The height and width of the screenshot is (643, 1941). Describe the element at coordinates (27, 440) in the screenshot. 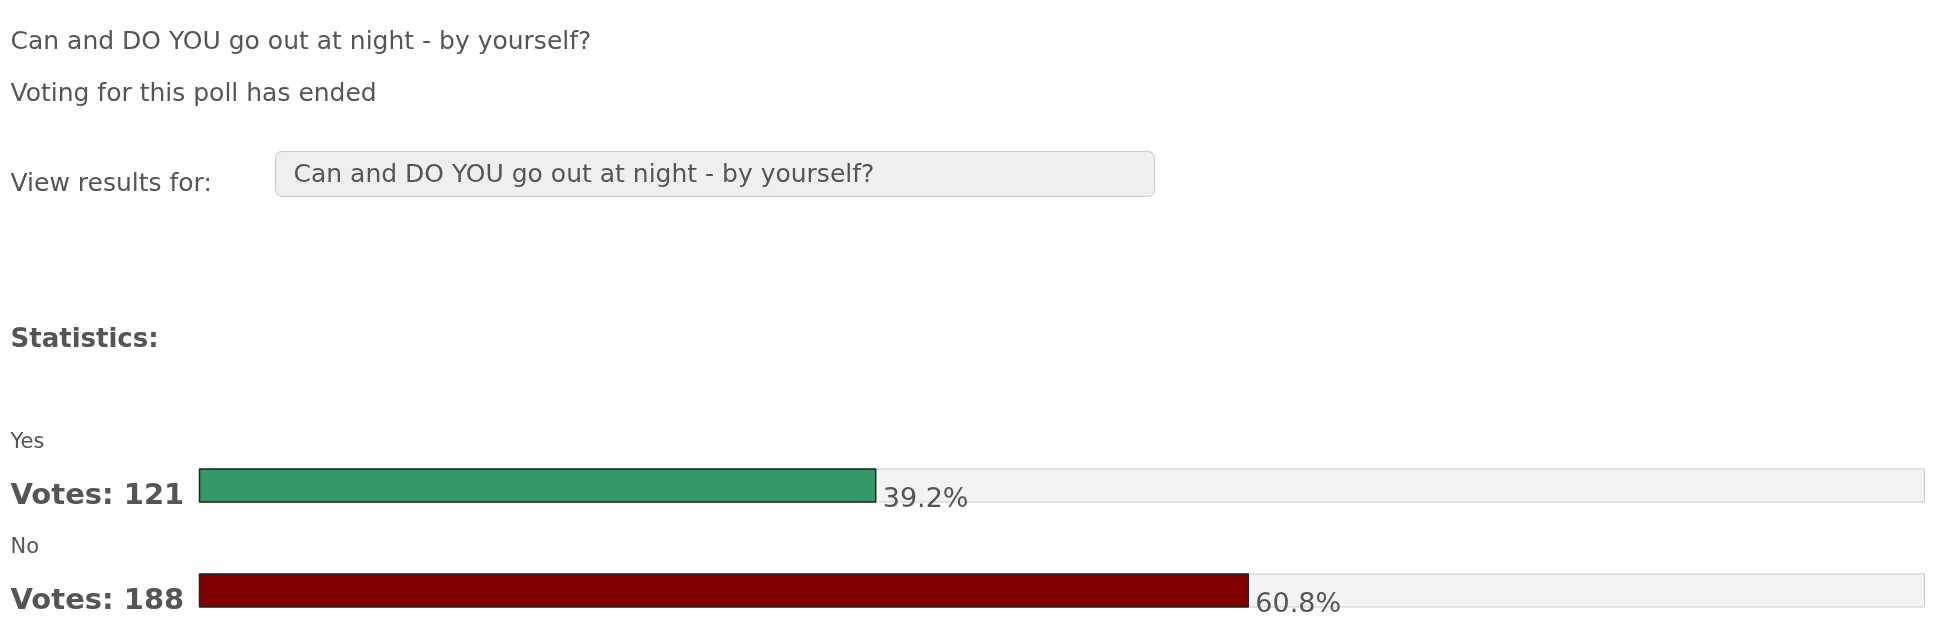

I see `y-tick-label: Yes` at that location.